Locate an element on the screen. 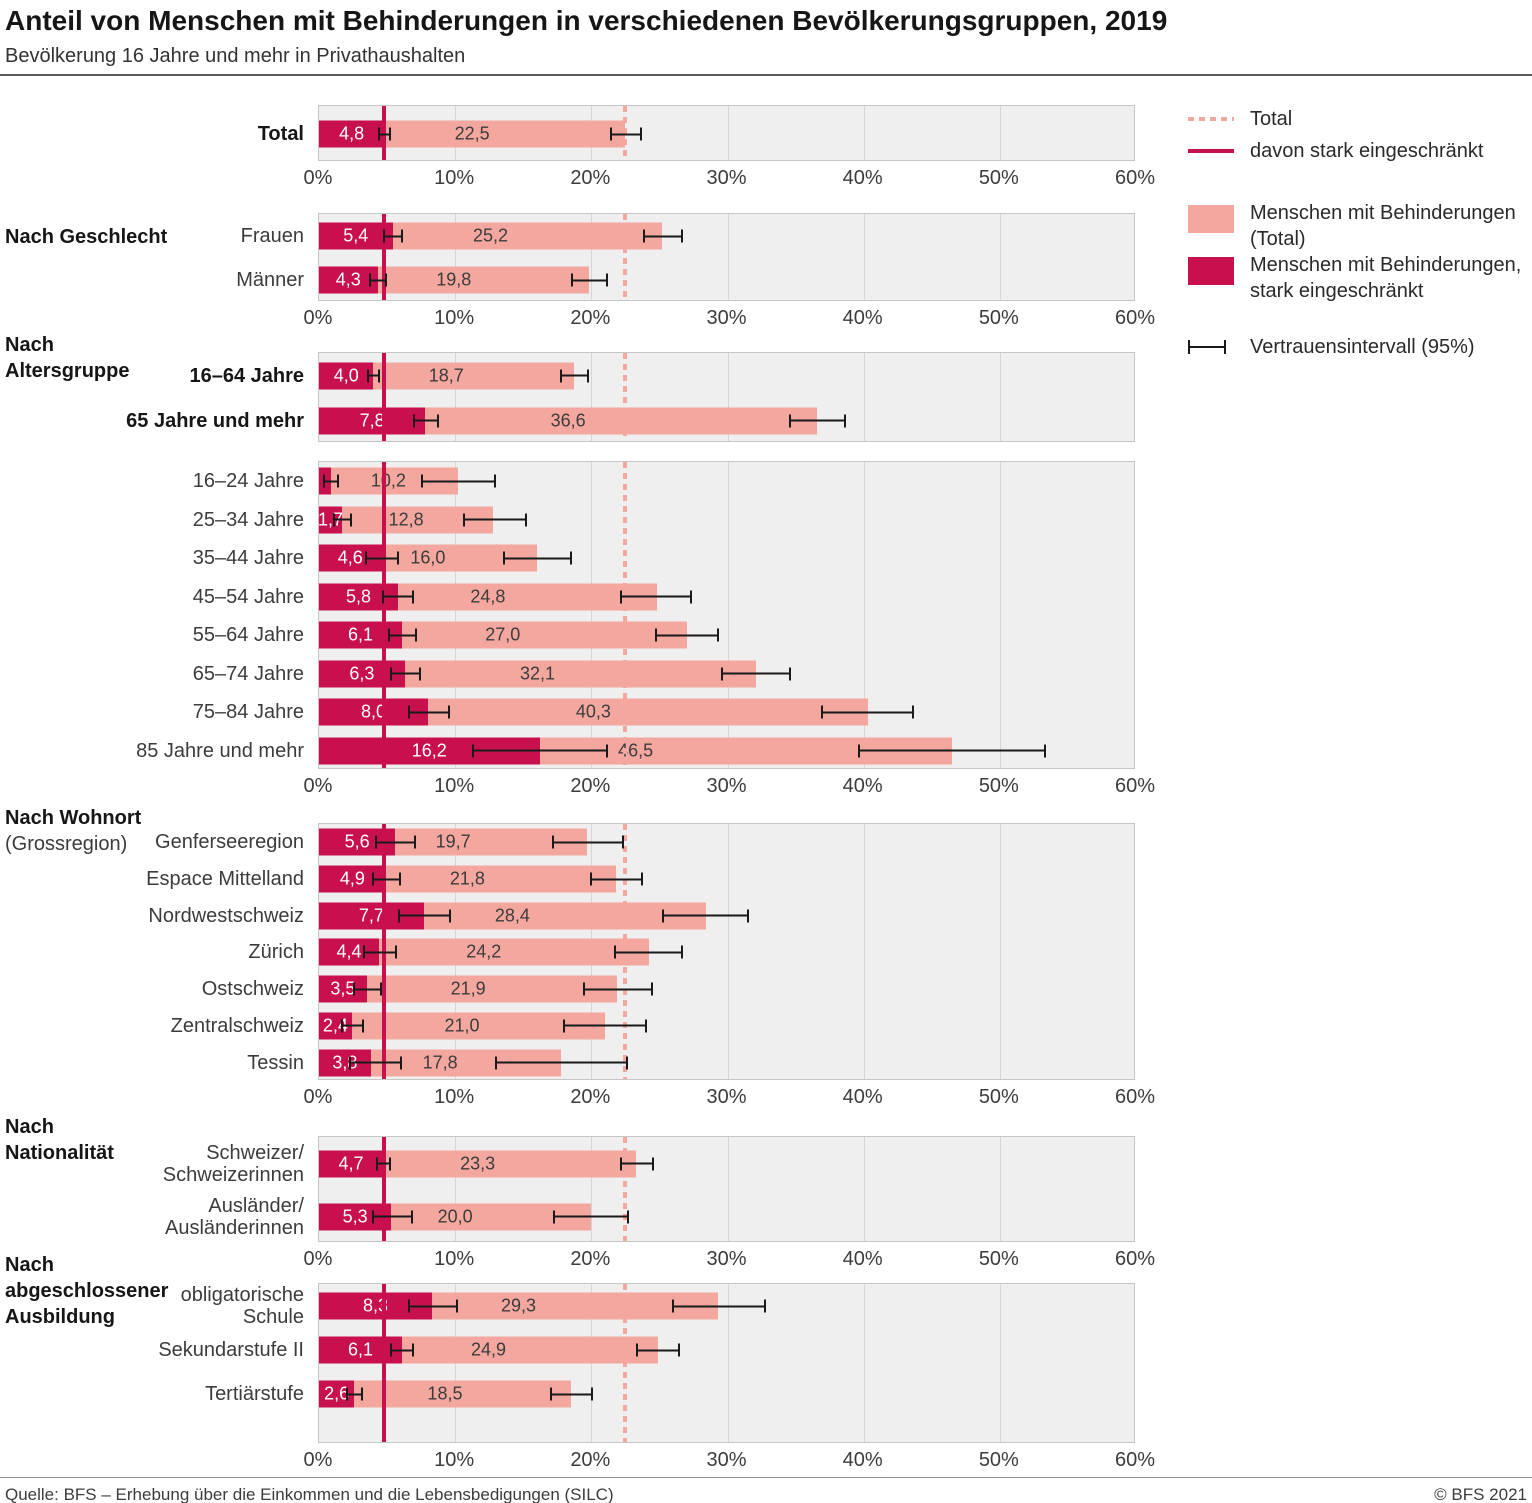 The height and width of the screenshot is (1503, 1532). value-label-total: 20,0 is located at coordinates (455, 1216).